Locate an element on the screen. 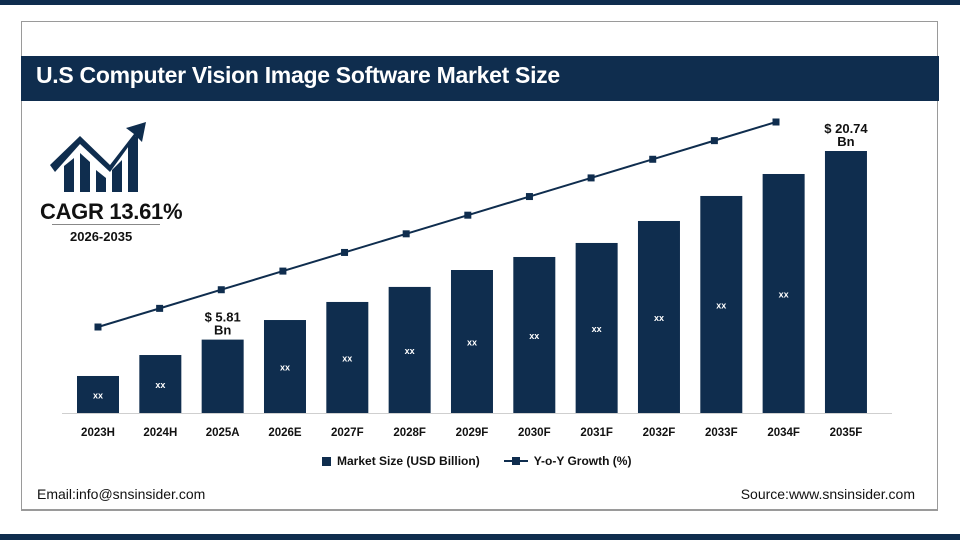  legend-bar-swatch is located at coordinates (326, 461).